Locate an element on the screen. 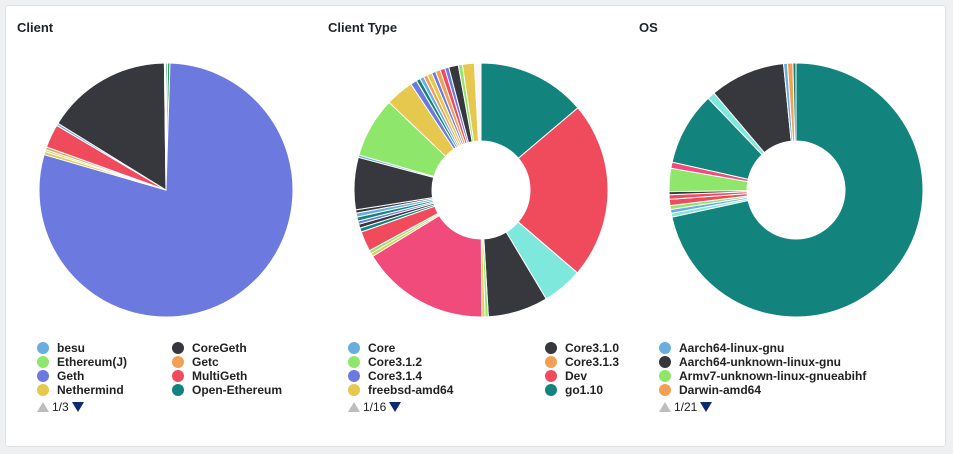  legend-item: besu is located at coordinates (82, 348).